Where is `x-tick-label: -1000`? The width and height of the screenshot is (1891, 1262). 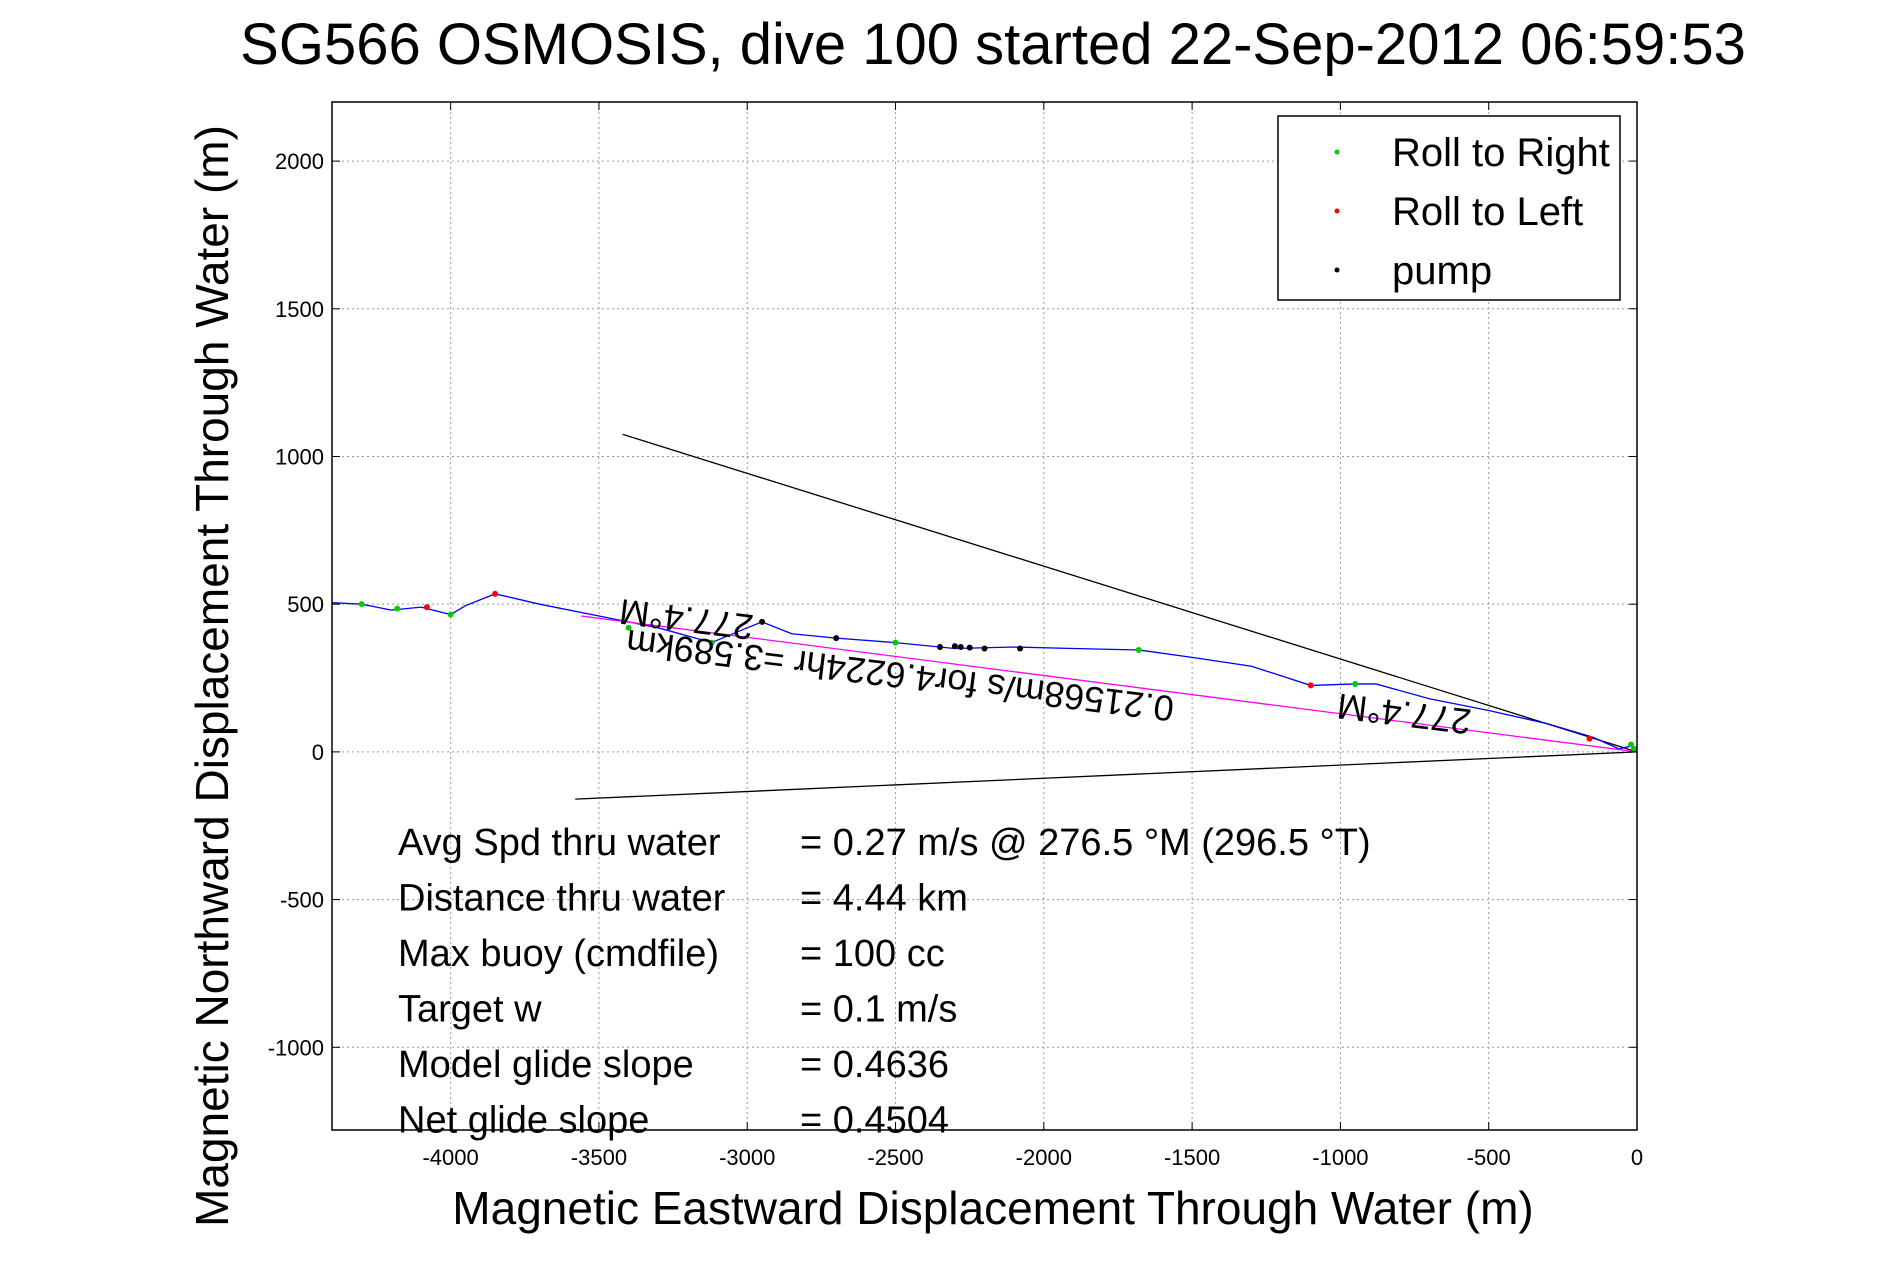
x-tick-label: -1000 is located at coordinates (1340, 1157).